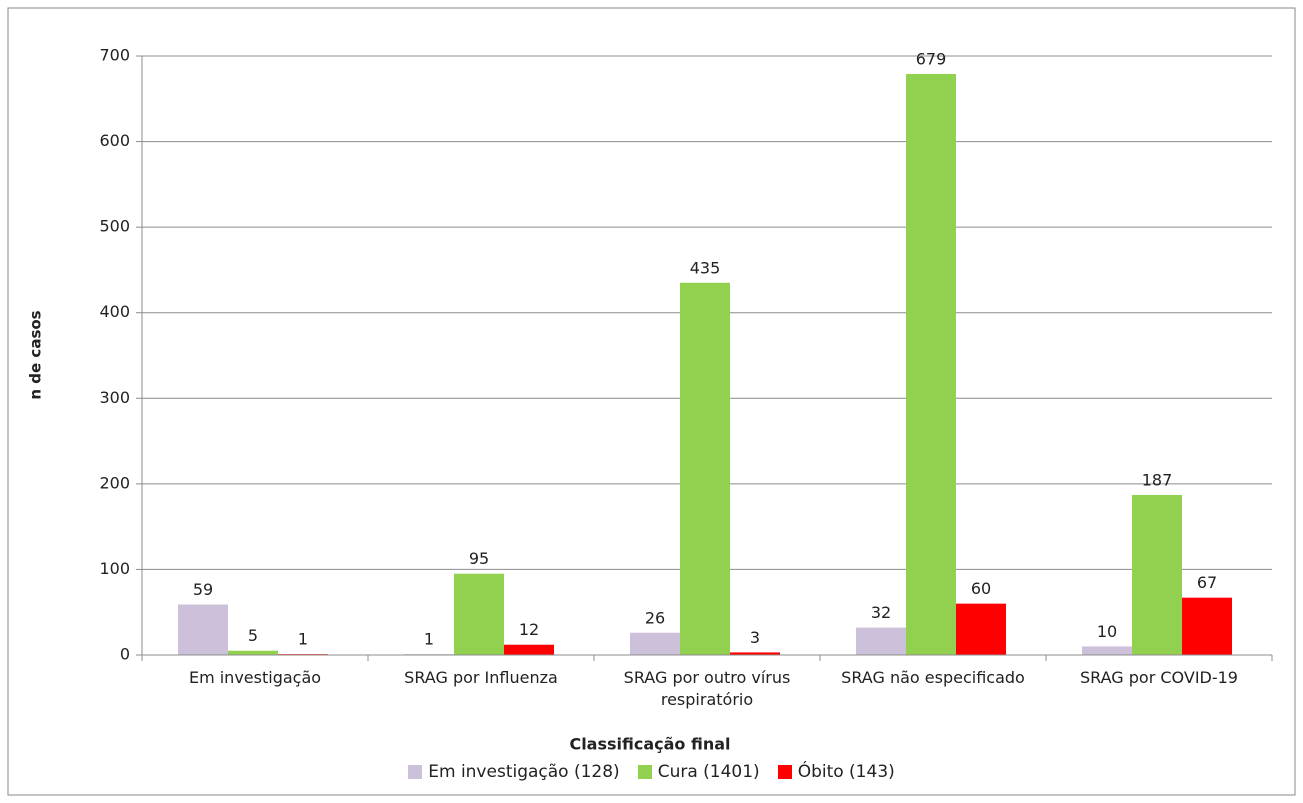 This screenshot has width=1303, height=803. I want to click on y-axis-title: n de casos, so click(36, 354).